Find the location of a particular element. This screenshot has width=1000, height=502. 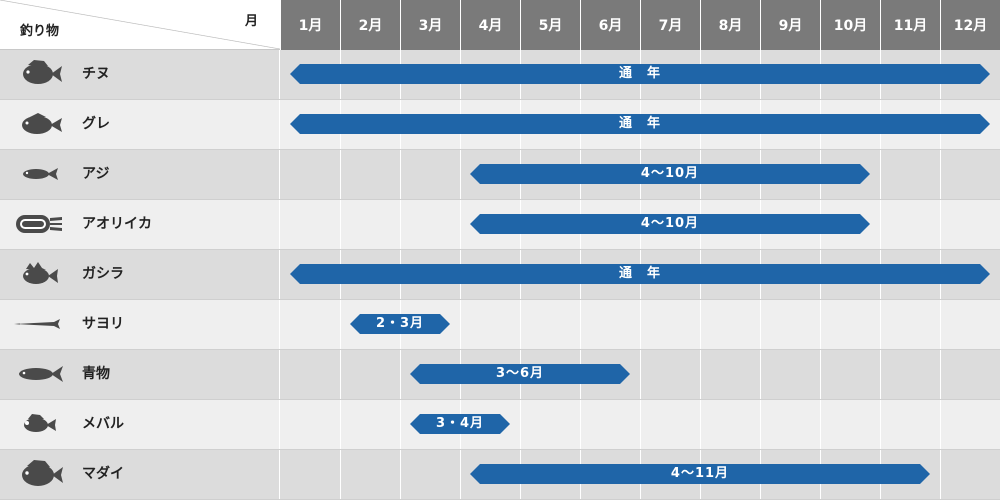

fish-label-cell: アオリイカ is located at coordinates (140, 224).